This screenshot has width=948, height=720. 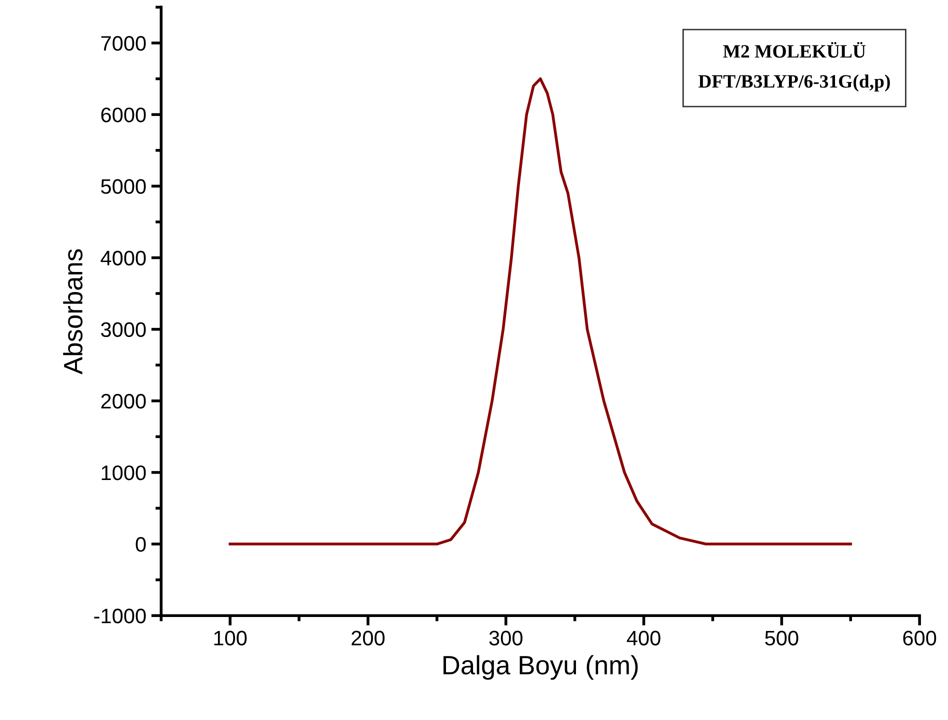 I want to click on x-axis-title: Dalga Boyu (nm), so click(x=541, y=667).